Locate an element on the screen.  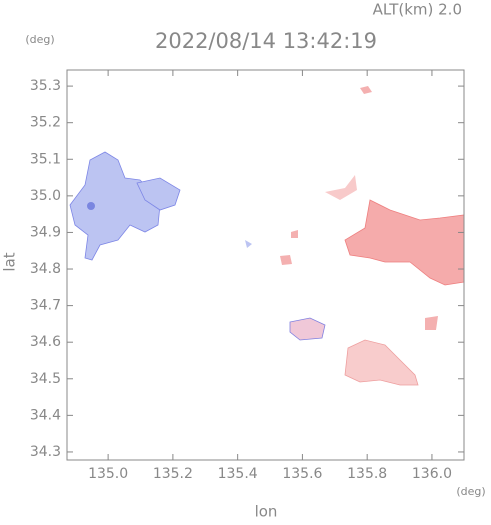
y-tick-label: 34.8 is located at coordinates (45, 269).